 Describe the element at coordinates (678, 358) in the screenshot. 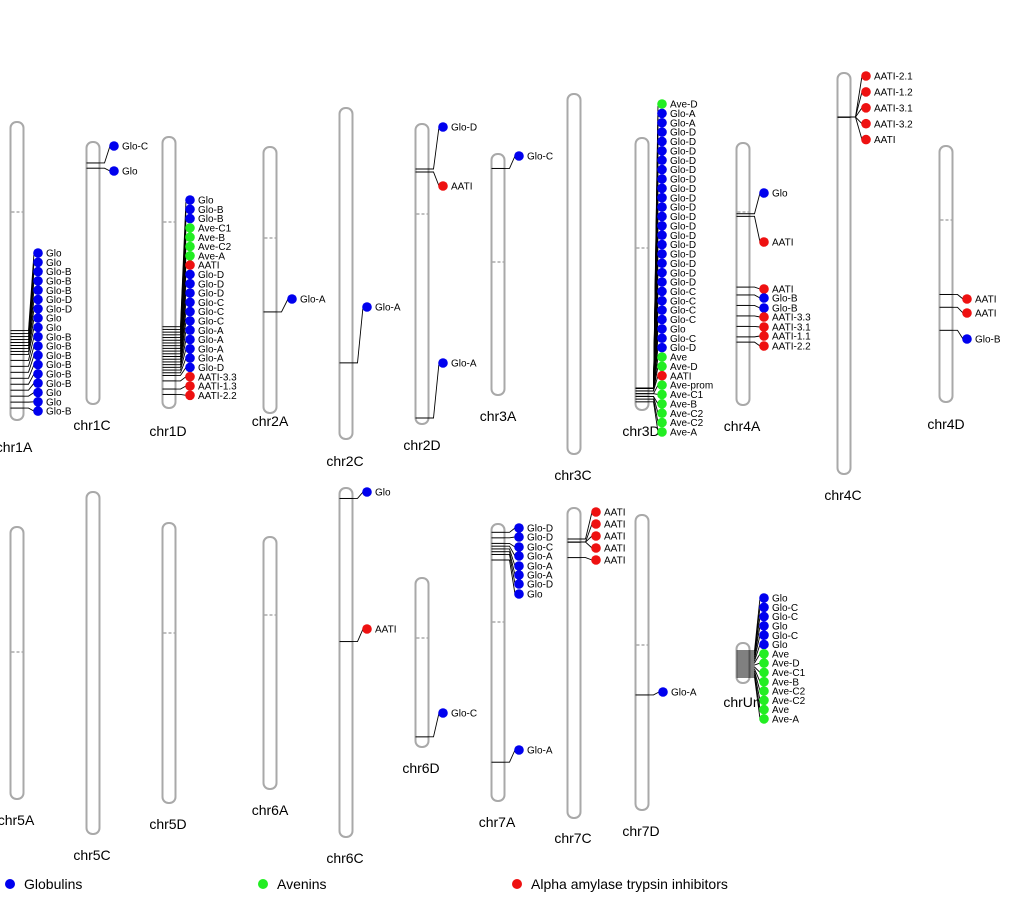

I see `gene-label: Ave` at that location.